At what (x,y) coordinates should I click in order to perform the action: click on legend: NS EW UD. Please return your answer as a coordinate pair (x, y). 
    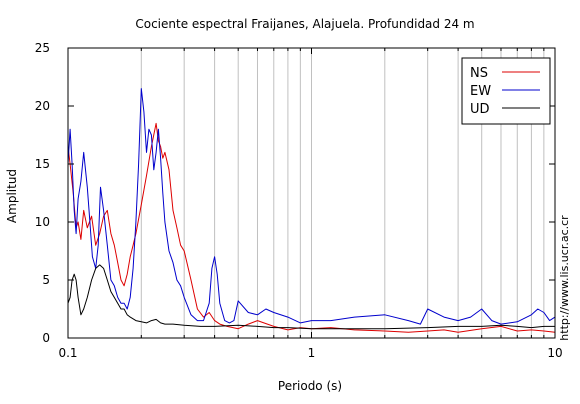
    Looking at the image, I should click on (506, 91).